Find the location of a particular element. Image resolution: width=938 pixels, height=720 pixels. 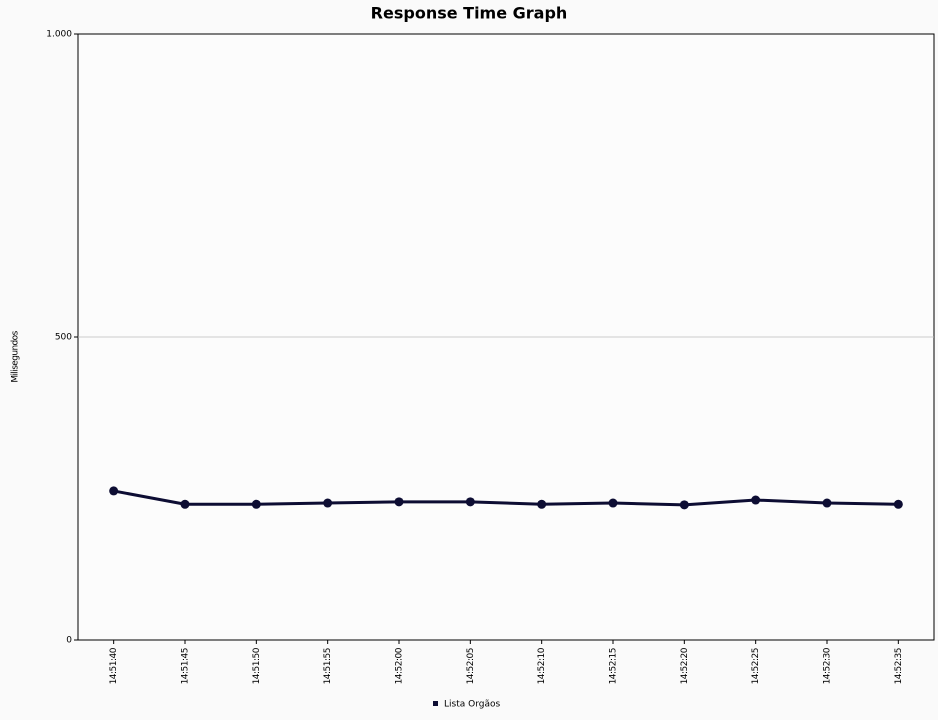

y-tick-label: 500 is located at coordinates (63, 338).